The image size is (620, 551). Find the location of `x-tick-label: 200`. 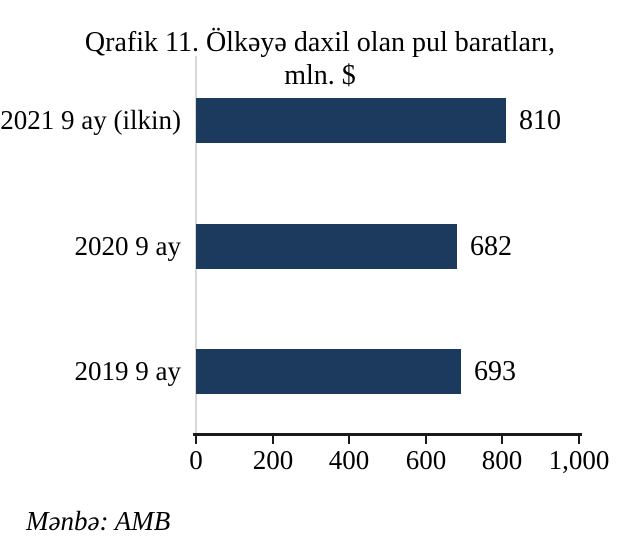

x-tick-label: 200 is located at coordinates (273, 460).